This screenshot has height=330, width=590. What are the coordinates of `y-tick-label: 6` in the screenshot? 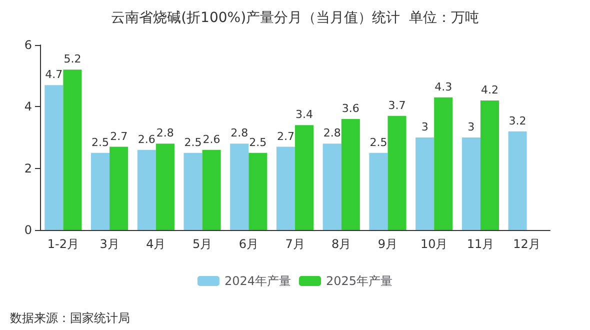 It's located at (28, 45).